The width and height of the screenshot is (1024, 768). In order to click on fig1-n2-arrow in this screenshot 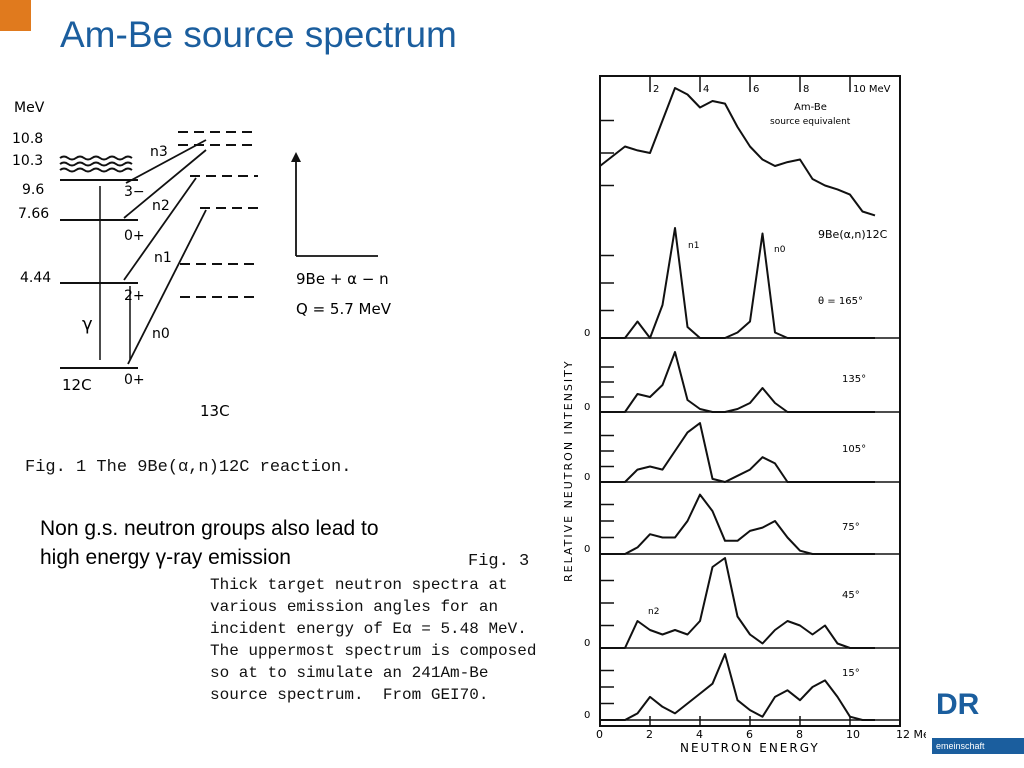, I will do `click(165, 184)`.